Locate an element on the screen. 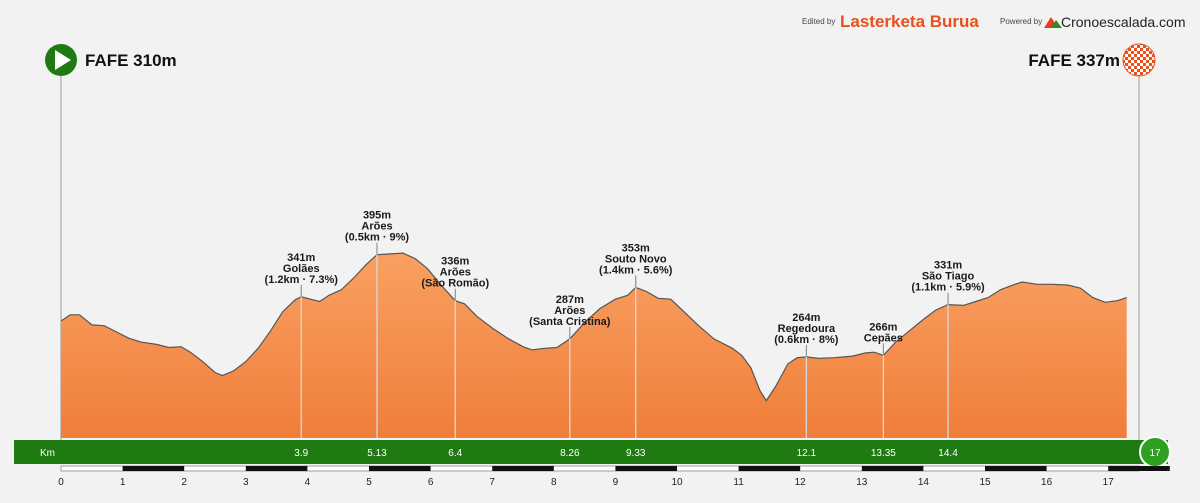  finish-marker: FAFE 337m is located at coordinates (1092, 241).